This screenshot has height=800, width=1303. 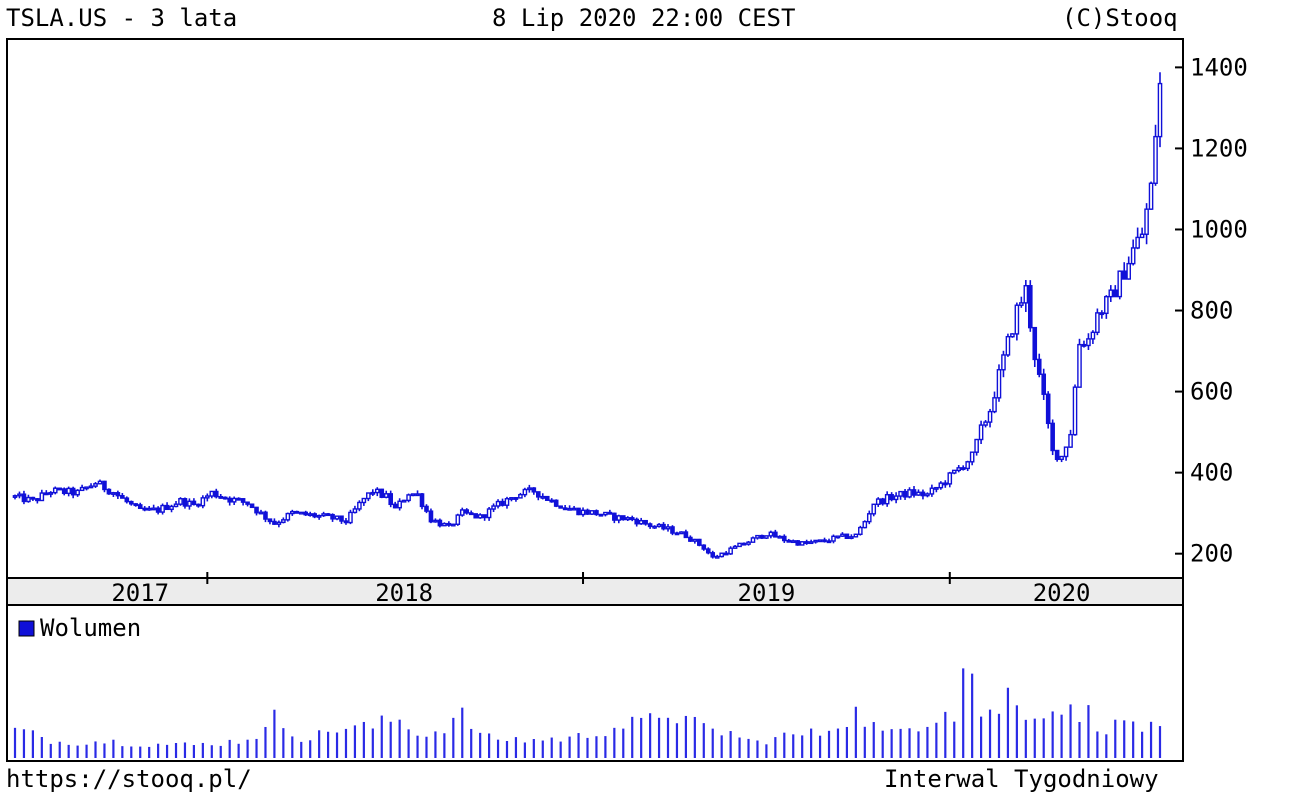 I want to click on volume-series, so click(x=587, y=713).